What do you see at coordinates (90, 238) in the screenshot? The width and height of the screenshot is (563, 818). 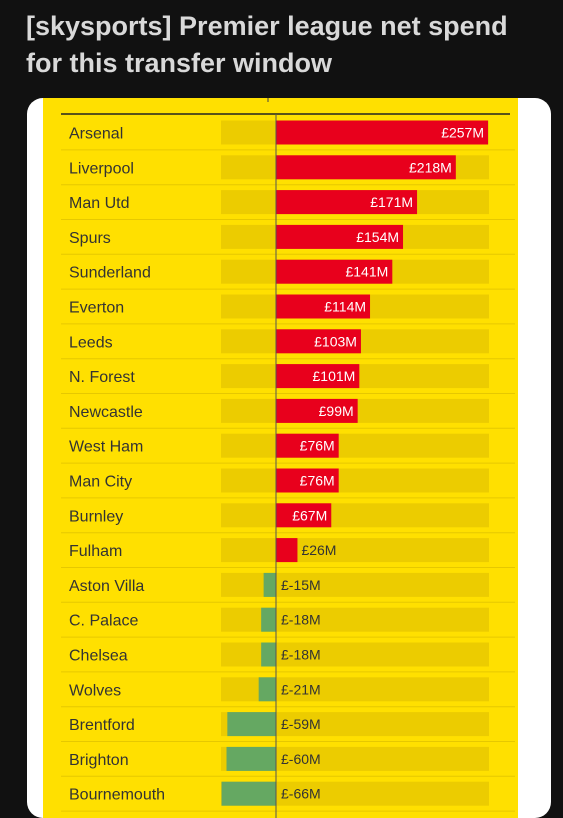 I see `team-label: Spurs` at bounding box center [90, 238].